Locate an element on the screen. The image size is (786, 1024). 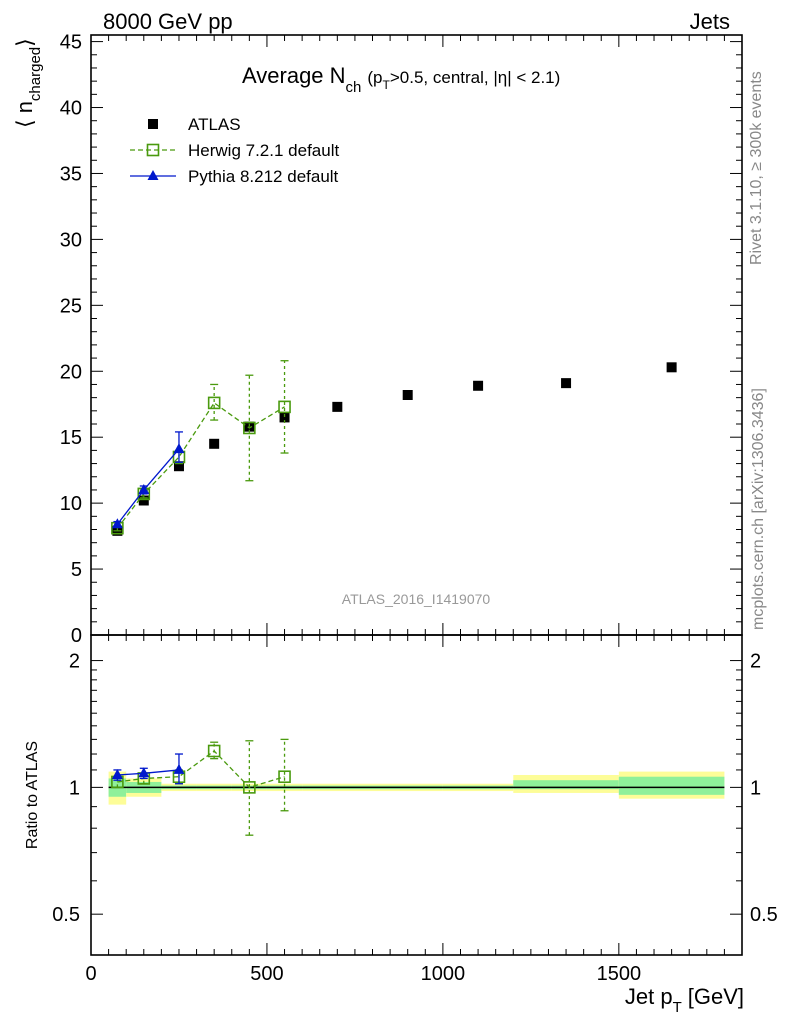
ratio-y-tick-label-left: 2 is located at coordinates (74, 662).